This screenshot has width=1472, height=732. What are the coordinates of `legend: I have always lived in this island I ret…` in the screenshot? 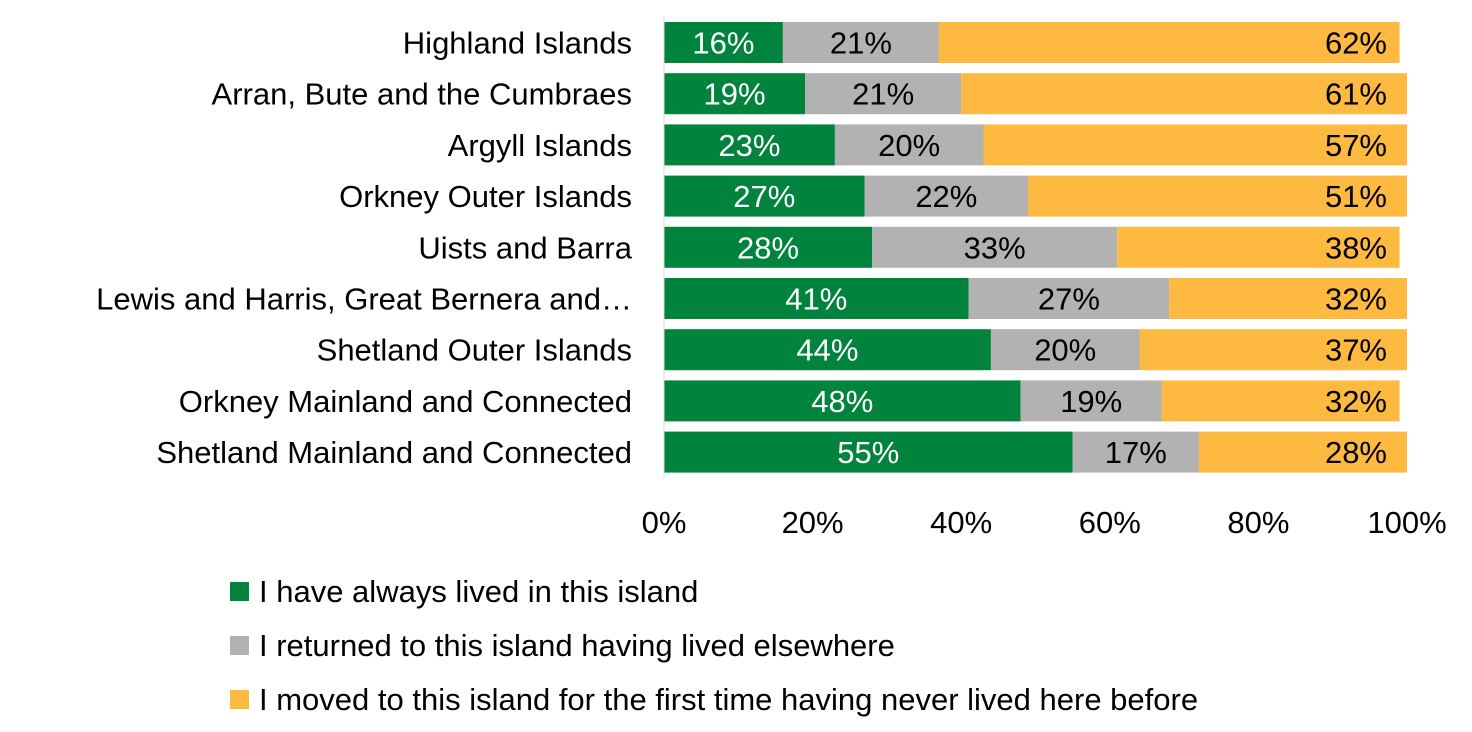 It's located at (714, 645).